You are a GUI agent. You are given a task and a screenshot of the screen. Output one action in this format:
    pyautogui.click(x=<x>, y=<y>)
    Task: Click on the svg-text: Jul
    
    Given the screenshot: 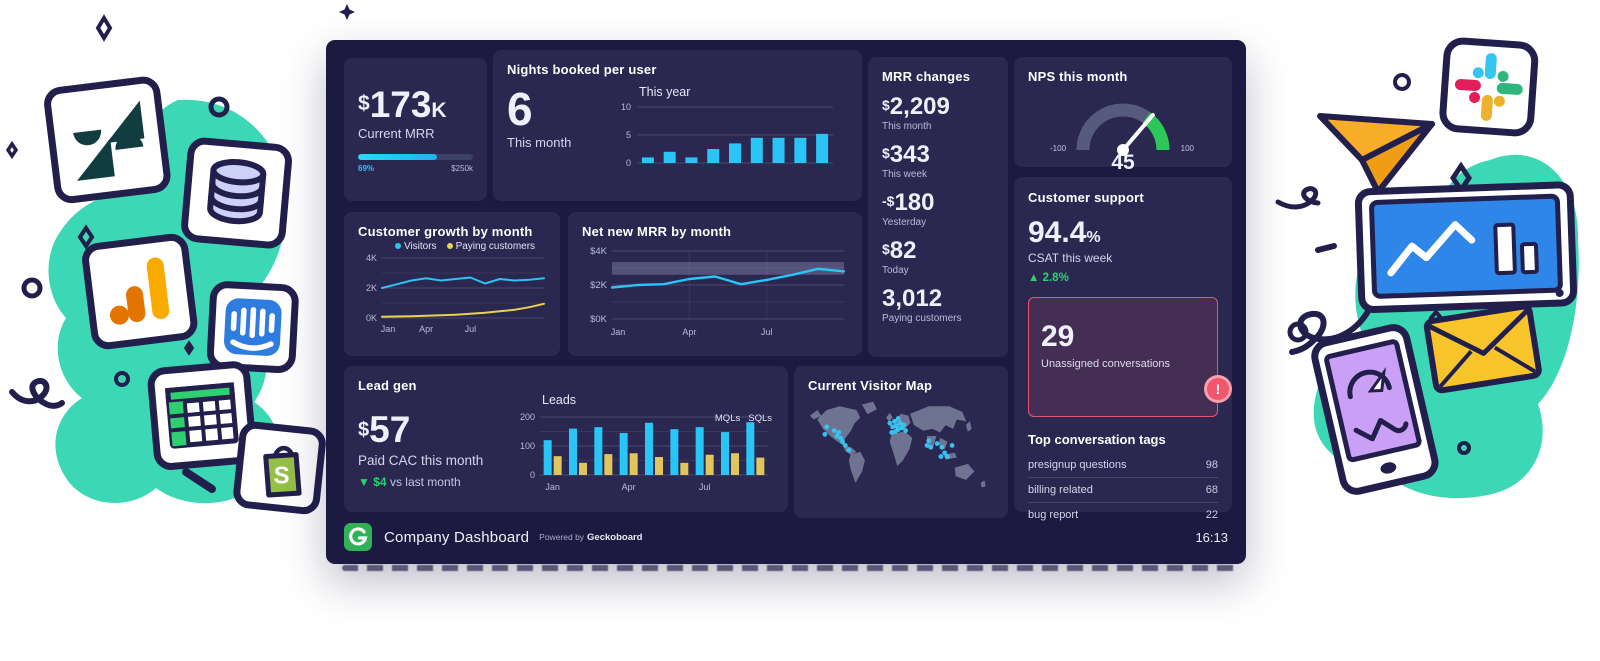 What is the action you would take?
    pyautogui.click(x=471, y=329)
    